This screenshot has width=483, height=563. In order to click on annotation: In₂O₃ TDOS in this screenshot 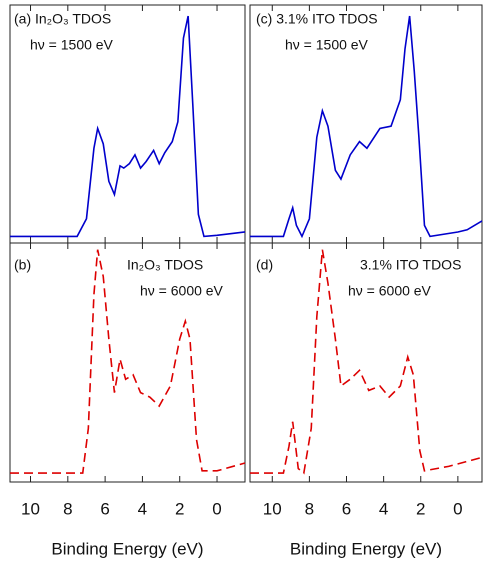, I will do `click(165, 265)`.